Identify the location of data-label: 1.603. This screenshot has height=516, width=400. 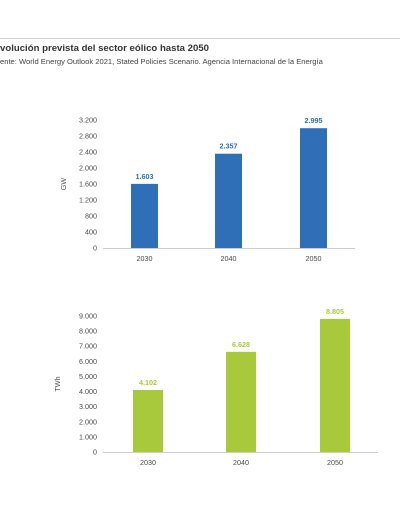
(145, 176).